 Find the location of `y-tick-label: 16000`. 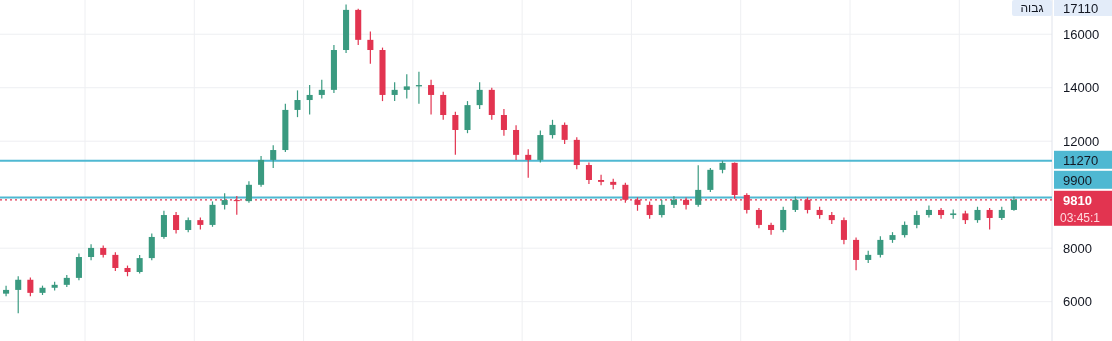

y-tick-label: 16000 is located at coordinates (1081, 34).